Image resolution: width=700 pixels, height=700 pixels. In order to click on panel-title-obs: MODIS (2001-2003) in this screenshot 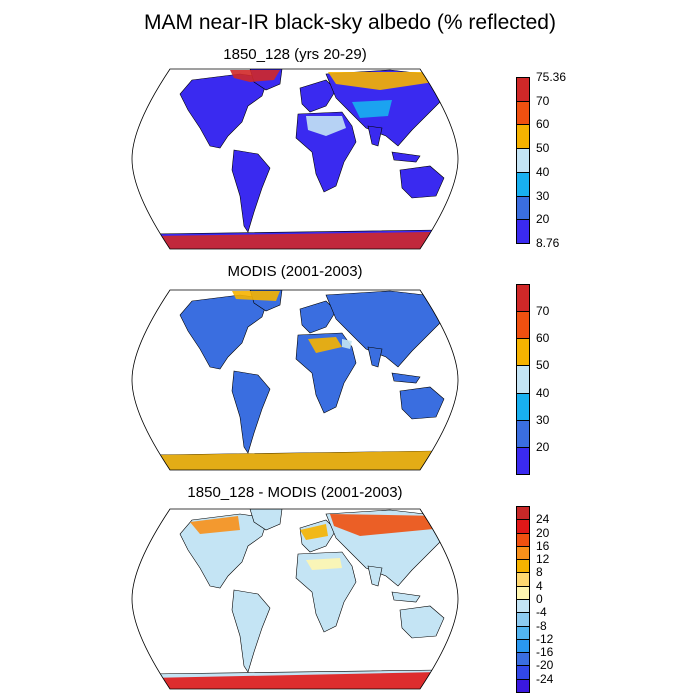, I will do `click(295, 271)`.